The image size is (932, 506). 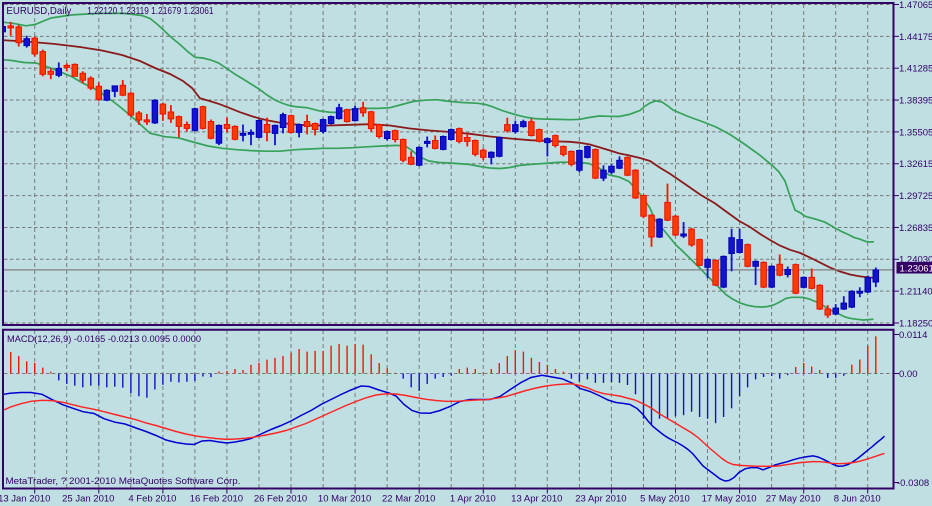 What do you see at coordinates (915, 37) in the screenshot?
I see `svg-text: 1.44175` at bounding box center [915, 37].